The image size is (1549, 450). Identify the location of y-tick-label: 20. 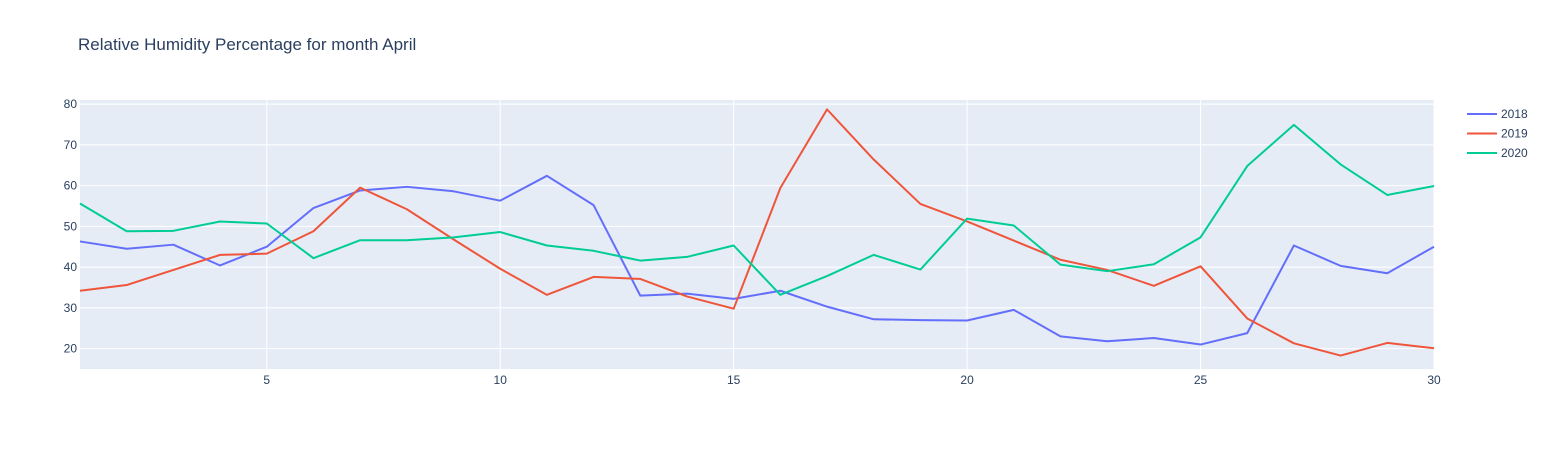
(71, 349).